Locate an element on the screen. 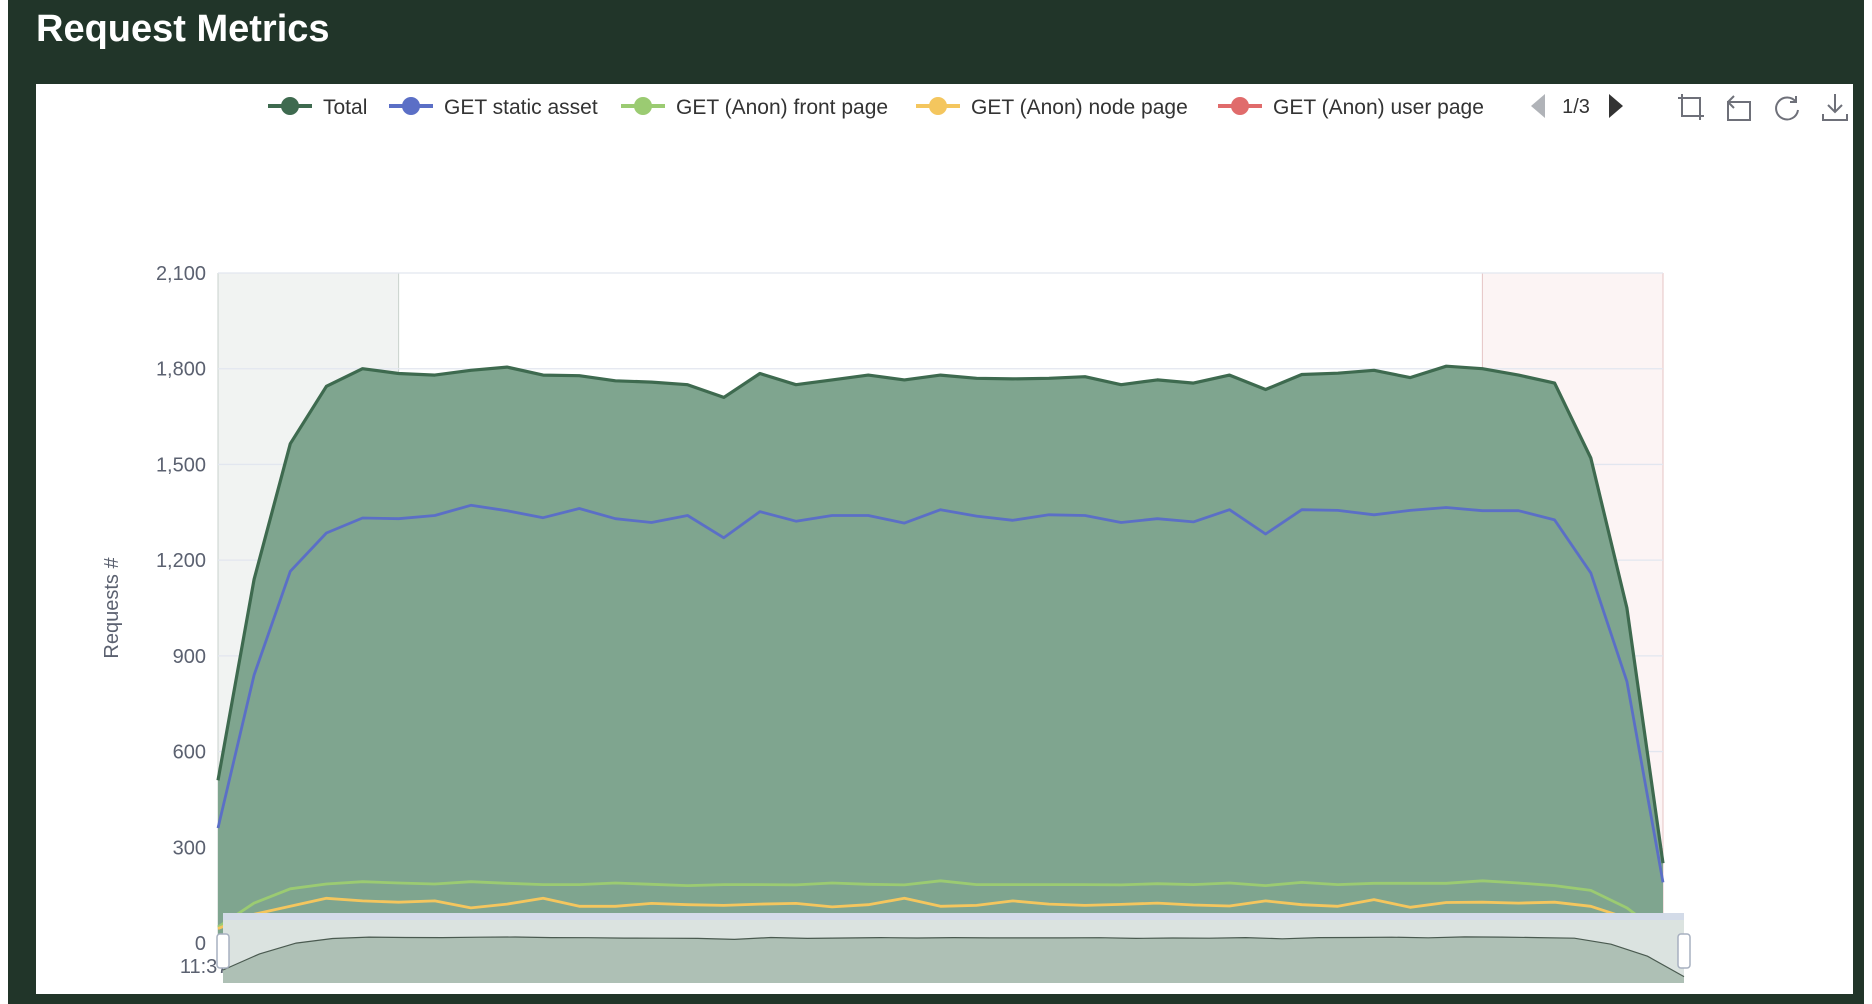 This screenshot has width=1872, height=1004. download-icon-glyph is located at coordinates (1835, 107).